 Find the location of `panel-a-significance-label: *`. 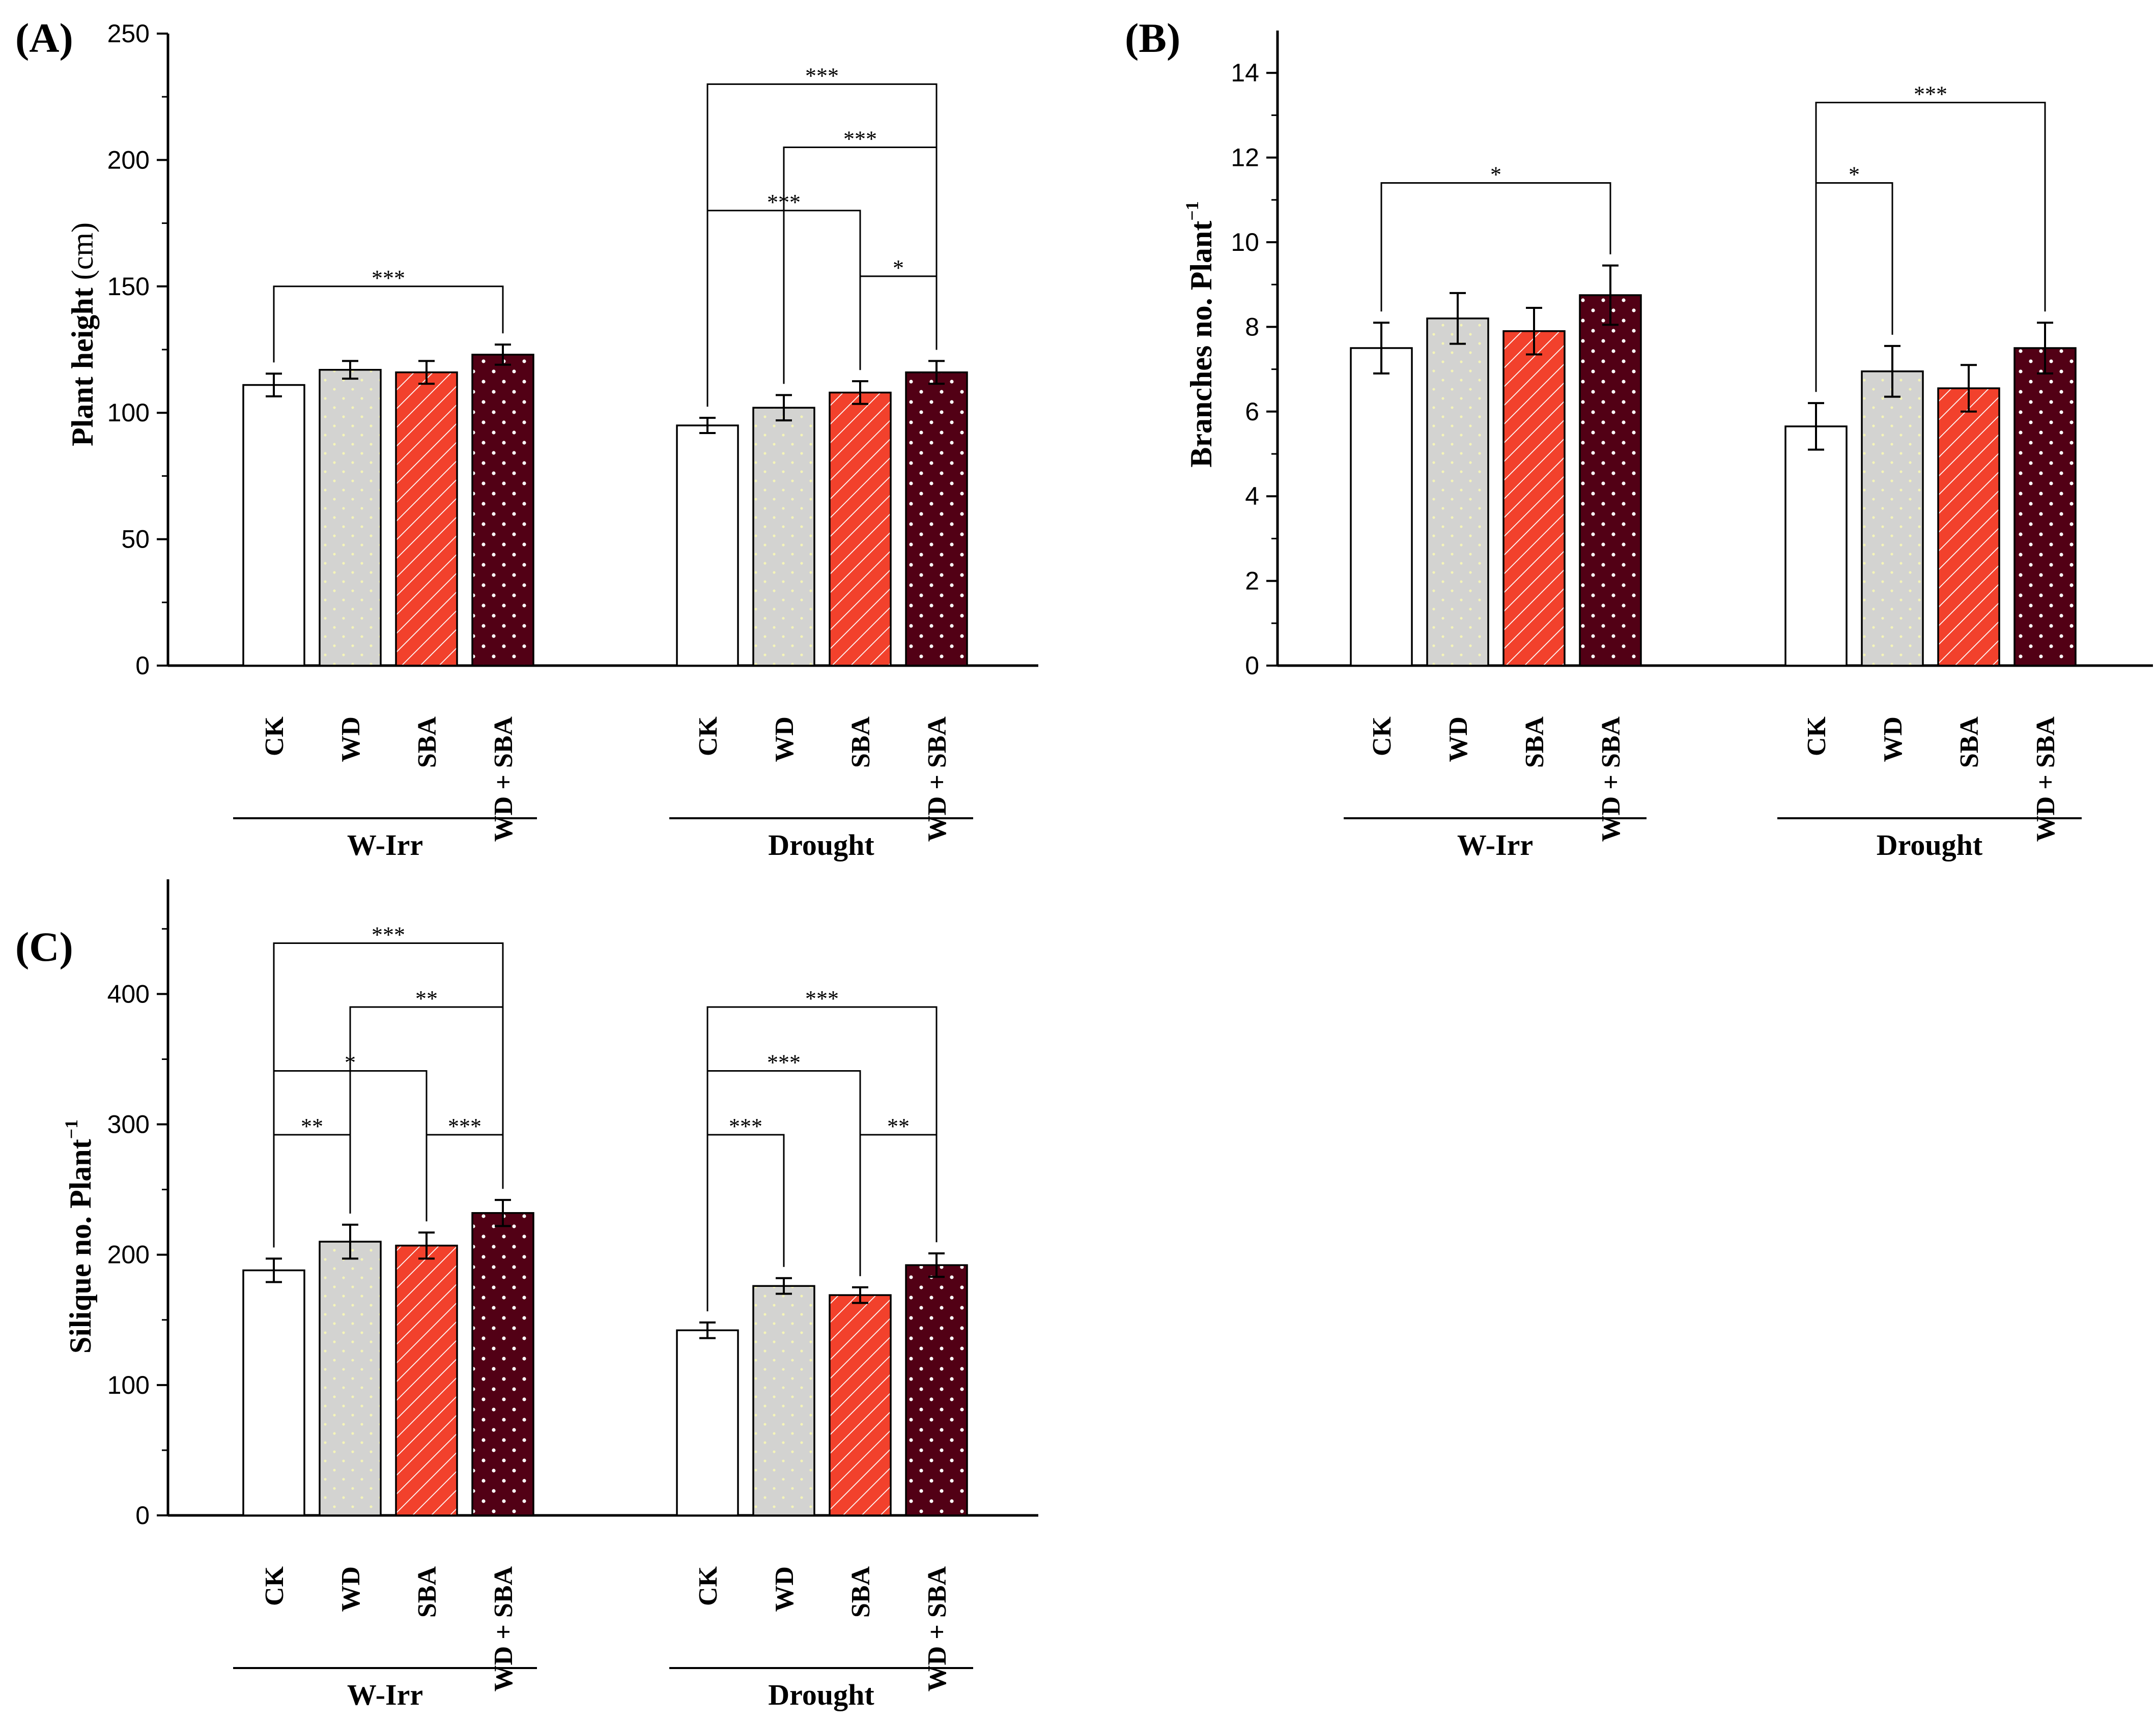

panel-a-significance-label: * is located at coordinates (898, 267).